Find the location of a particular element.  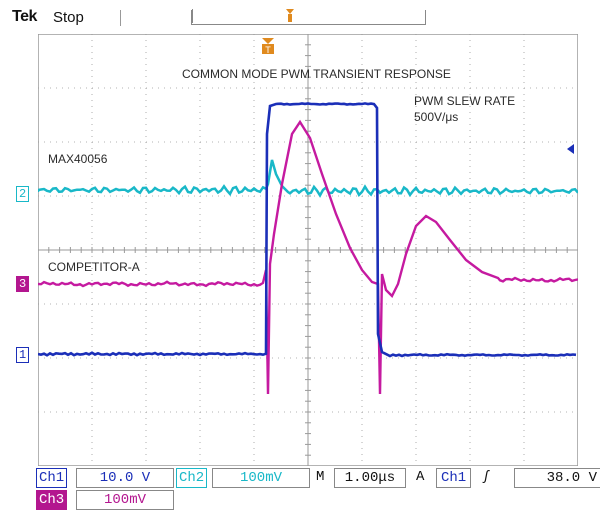

ch2-waveform is located at coordinates (308, 178).